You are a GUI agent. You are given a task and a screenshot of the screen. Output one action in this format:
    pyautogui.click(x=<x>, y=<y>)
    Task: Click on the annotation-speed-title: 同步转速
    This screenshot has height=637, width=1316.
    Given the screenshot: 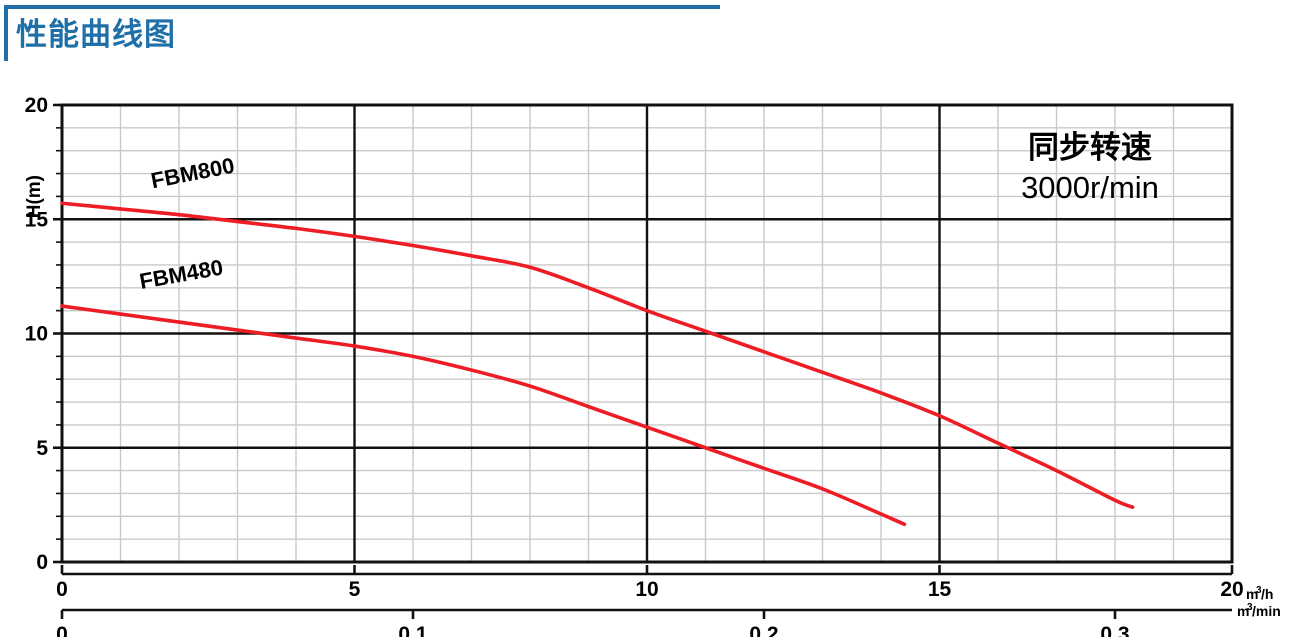 What is the action you would take?
    pyautogui.click(x=1090, y=147)
    